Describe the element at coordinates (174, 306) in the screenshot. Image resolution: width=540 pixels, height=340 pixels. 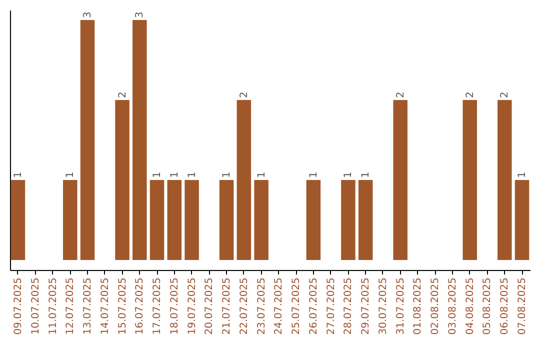
I see `x-tick-label: 18.07.2025` at that location.